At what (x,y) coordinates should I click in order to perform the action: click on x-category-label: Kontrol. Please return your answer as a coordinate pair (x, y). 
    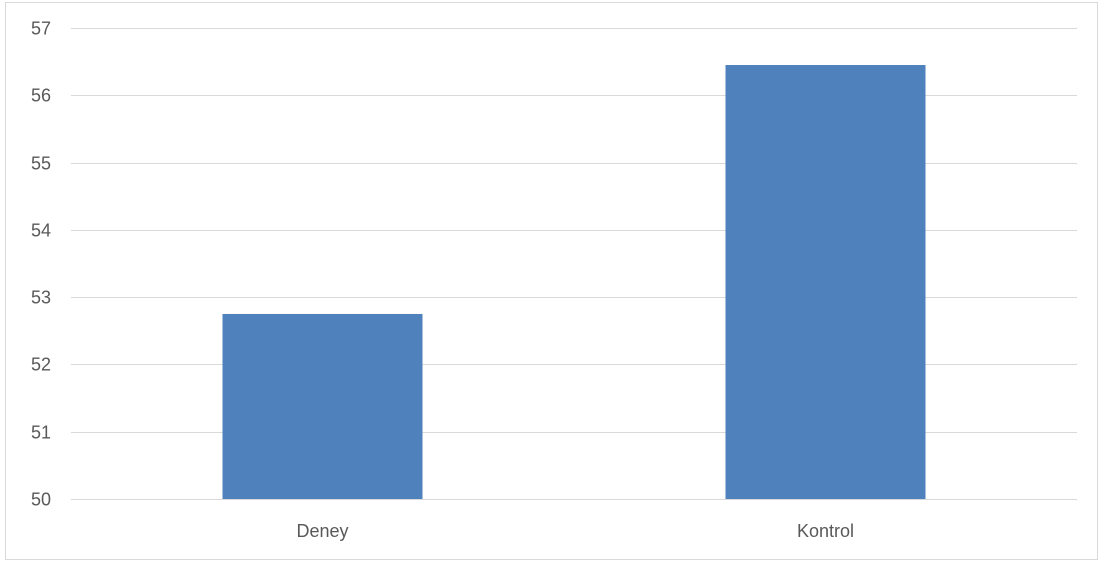
    Looking at the image, I should click on (825, 531).